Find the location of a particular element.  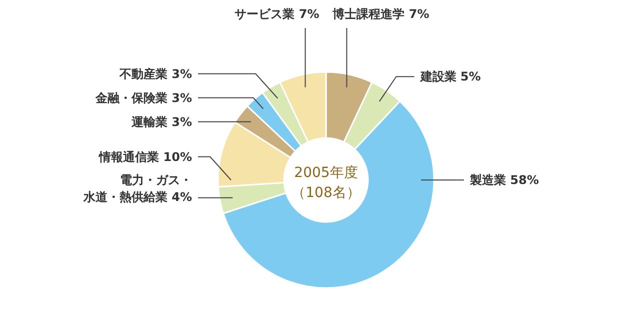

slice-label: 製造業 58% is located at coordinates (504, 180).